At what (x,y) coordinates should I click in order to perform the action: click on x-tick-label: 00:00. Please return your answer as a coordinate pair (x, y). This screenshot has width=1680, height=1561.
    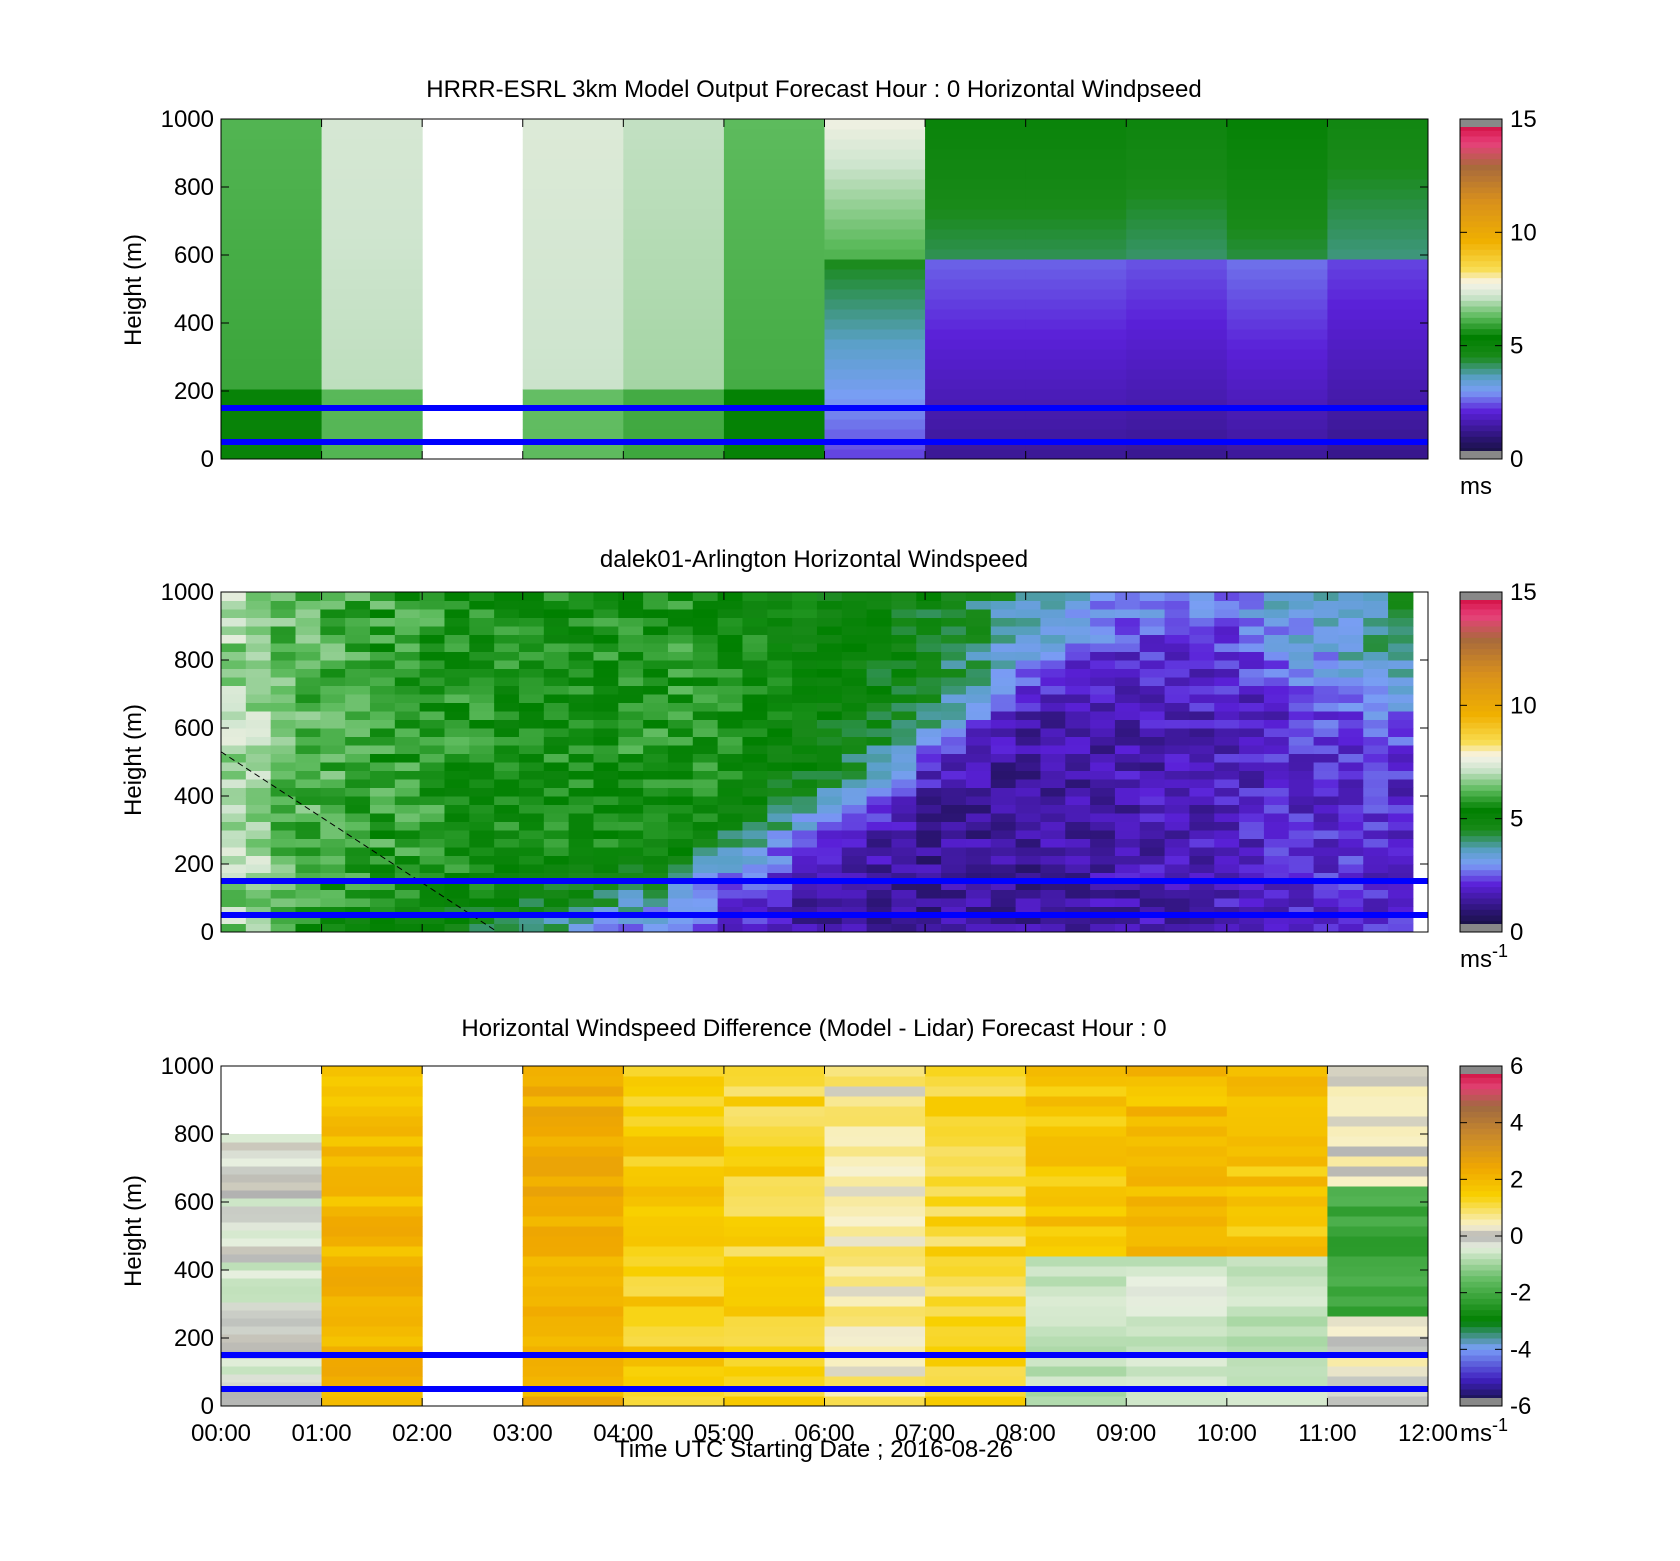
    Looking at the image, I should click on (221, 1433).